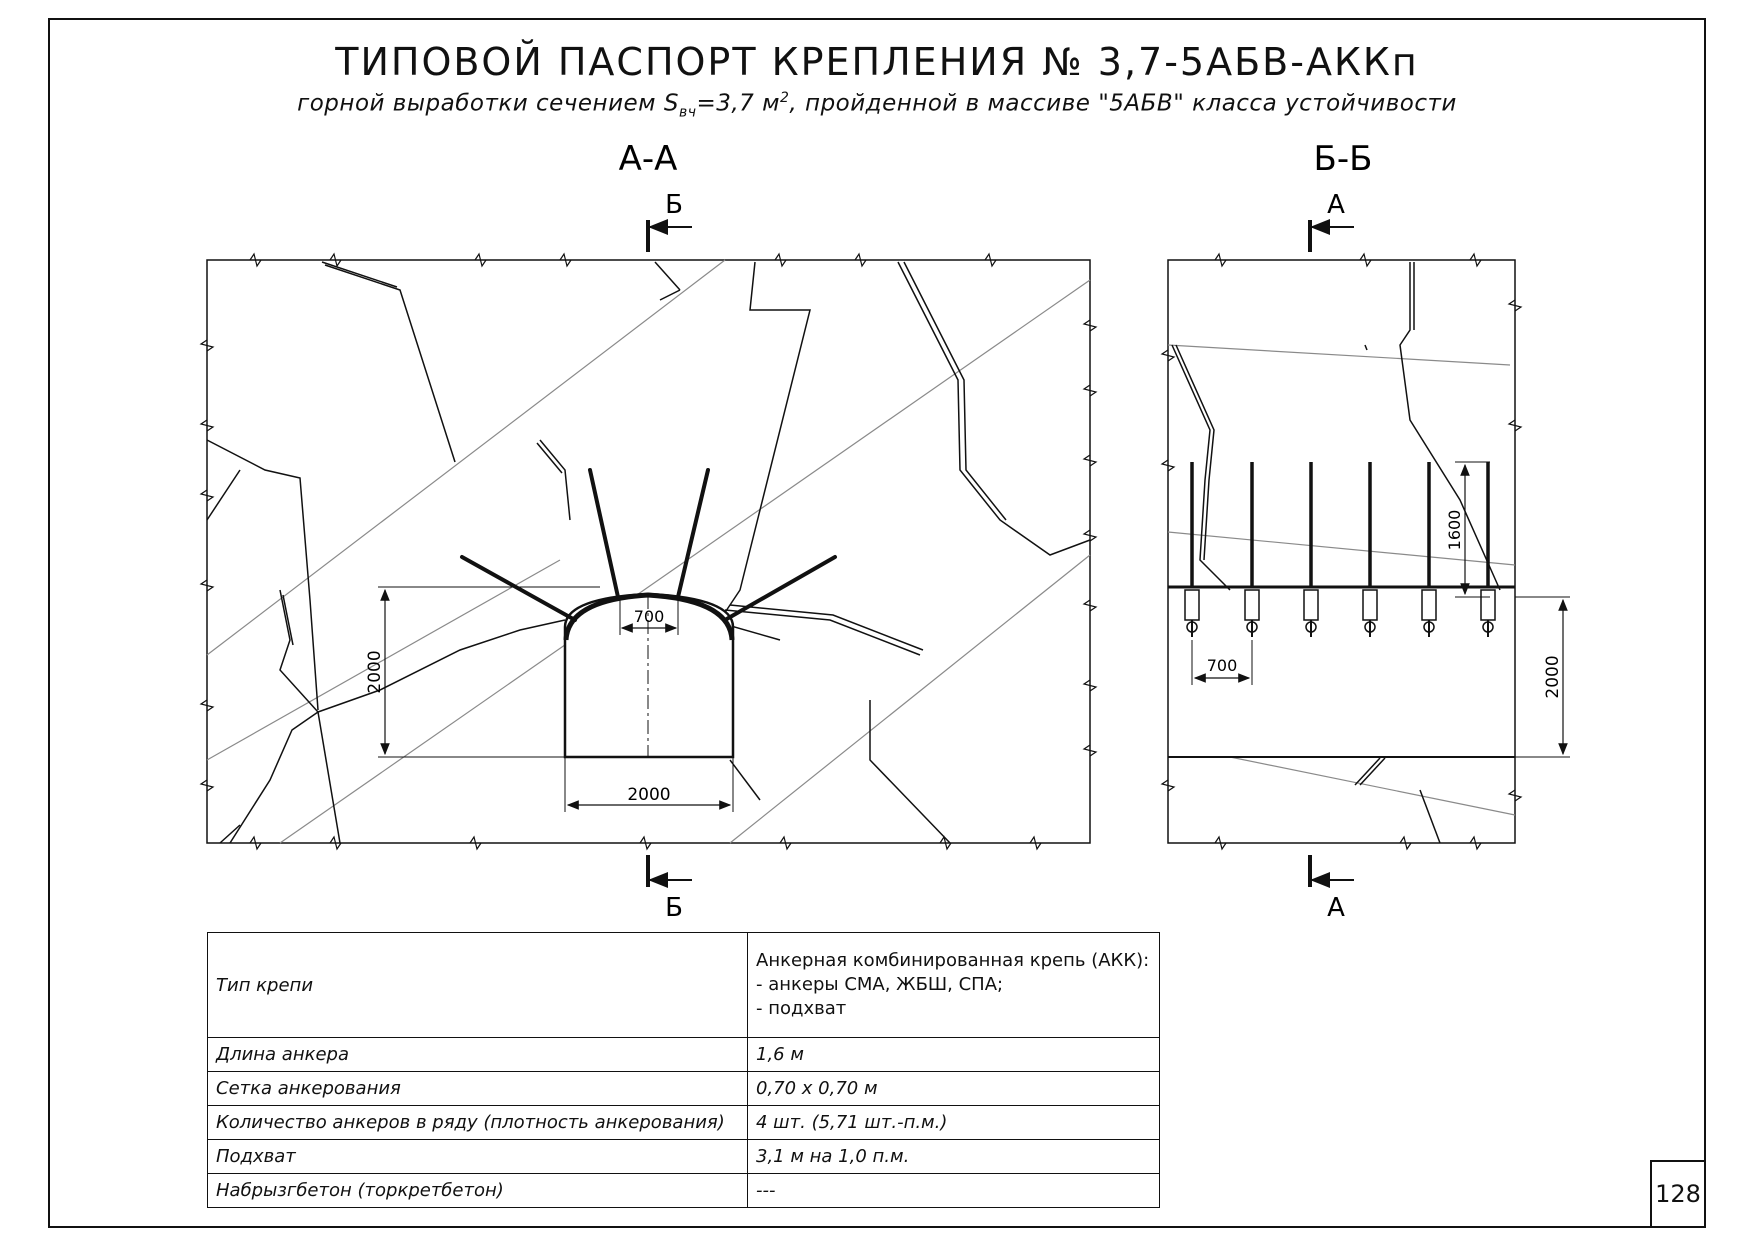  What do you see at coordinates (477, 1156) in the screenshot?
I see `spec-label: Подхват` at bounding box center [477, 1156].